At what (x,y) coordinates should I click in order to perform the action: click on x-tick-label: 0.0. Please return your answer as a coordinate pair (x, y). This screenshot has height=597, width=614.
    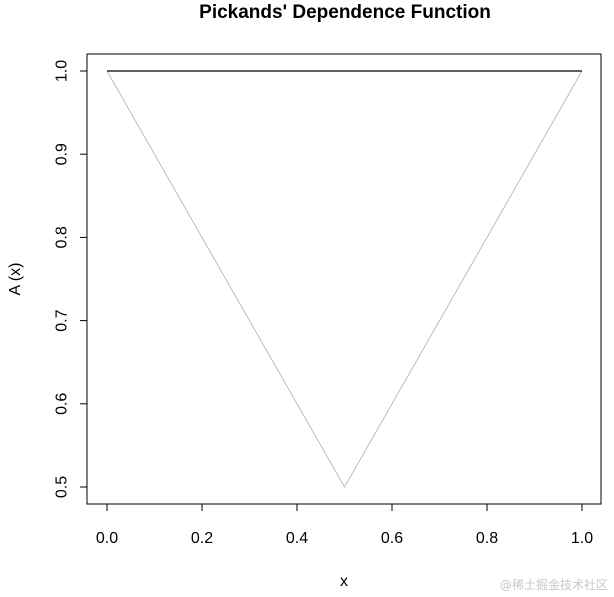
    Looking at the image, I should click on (107, 538).